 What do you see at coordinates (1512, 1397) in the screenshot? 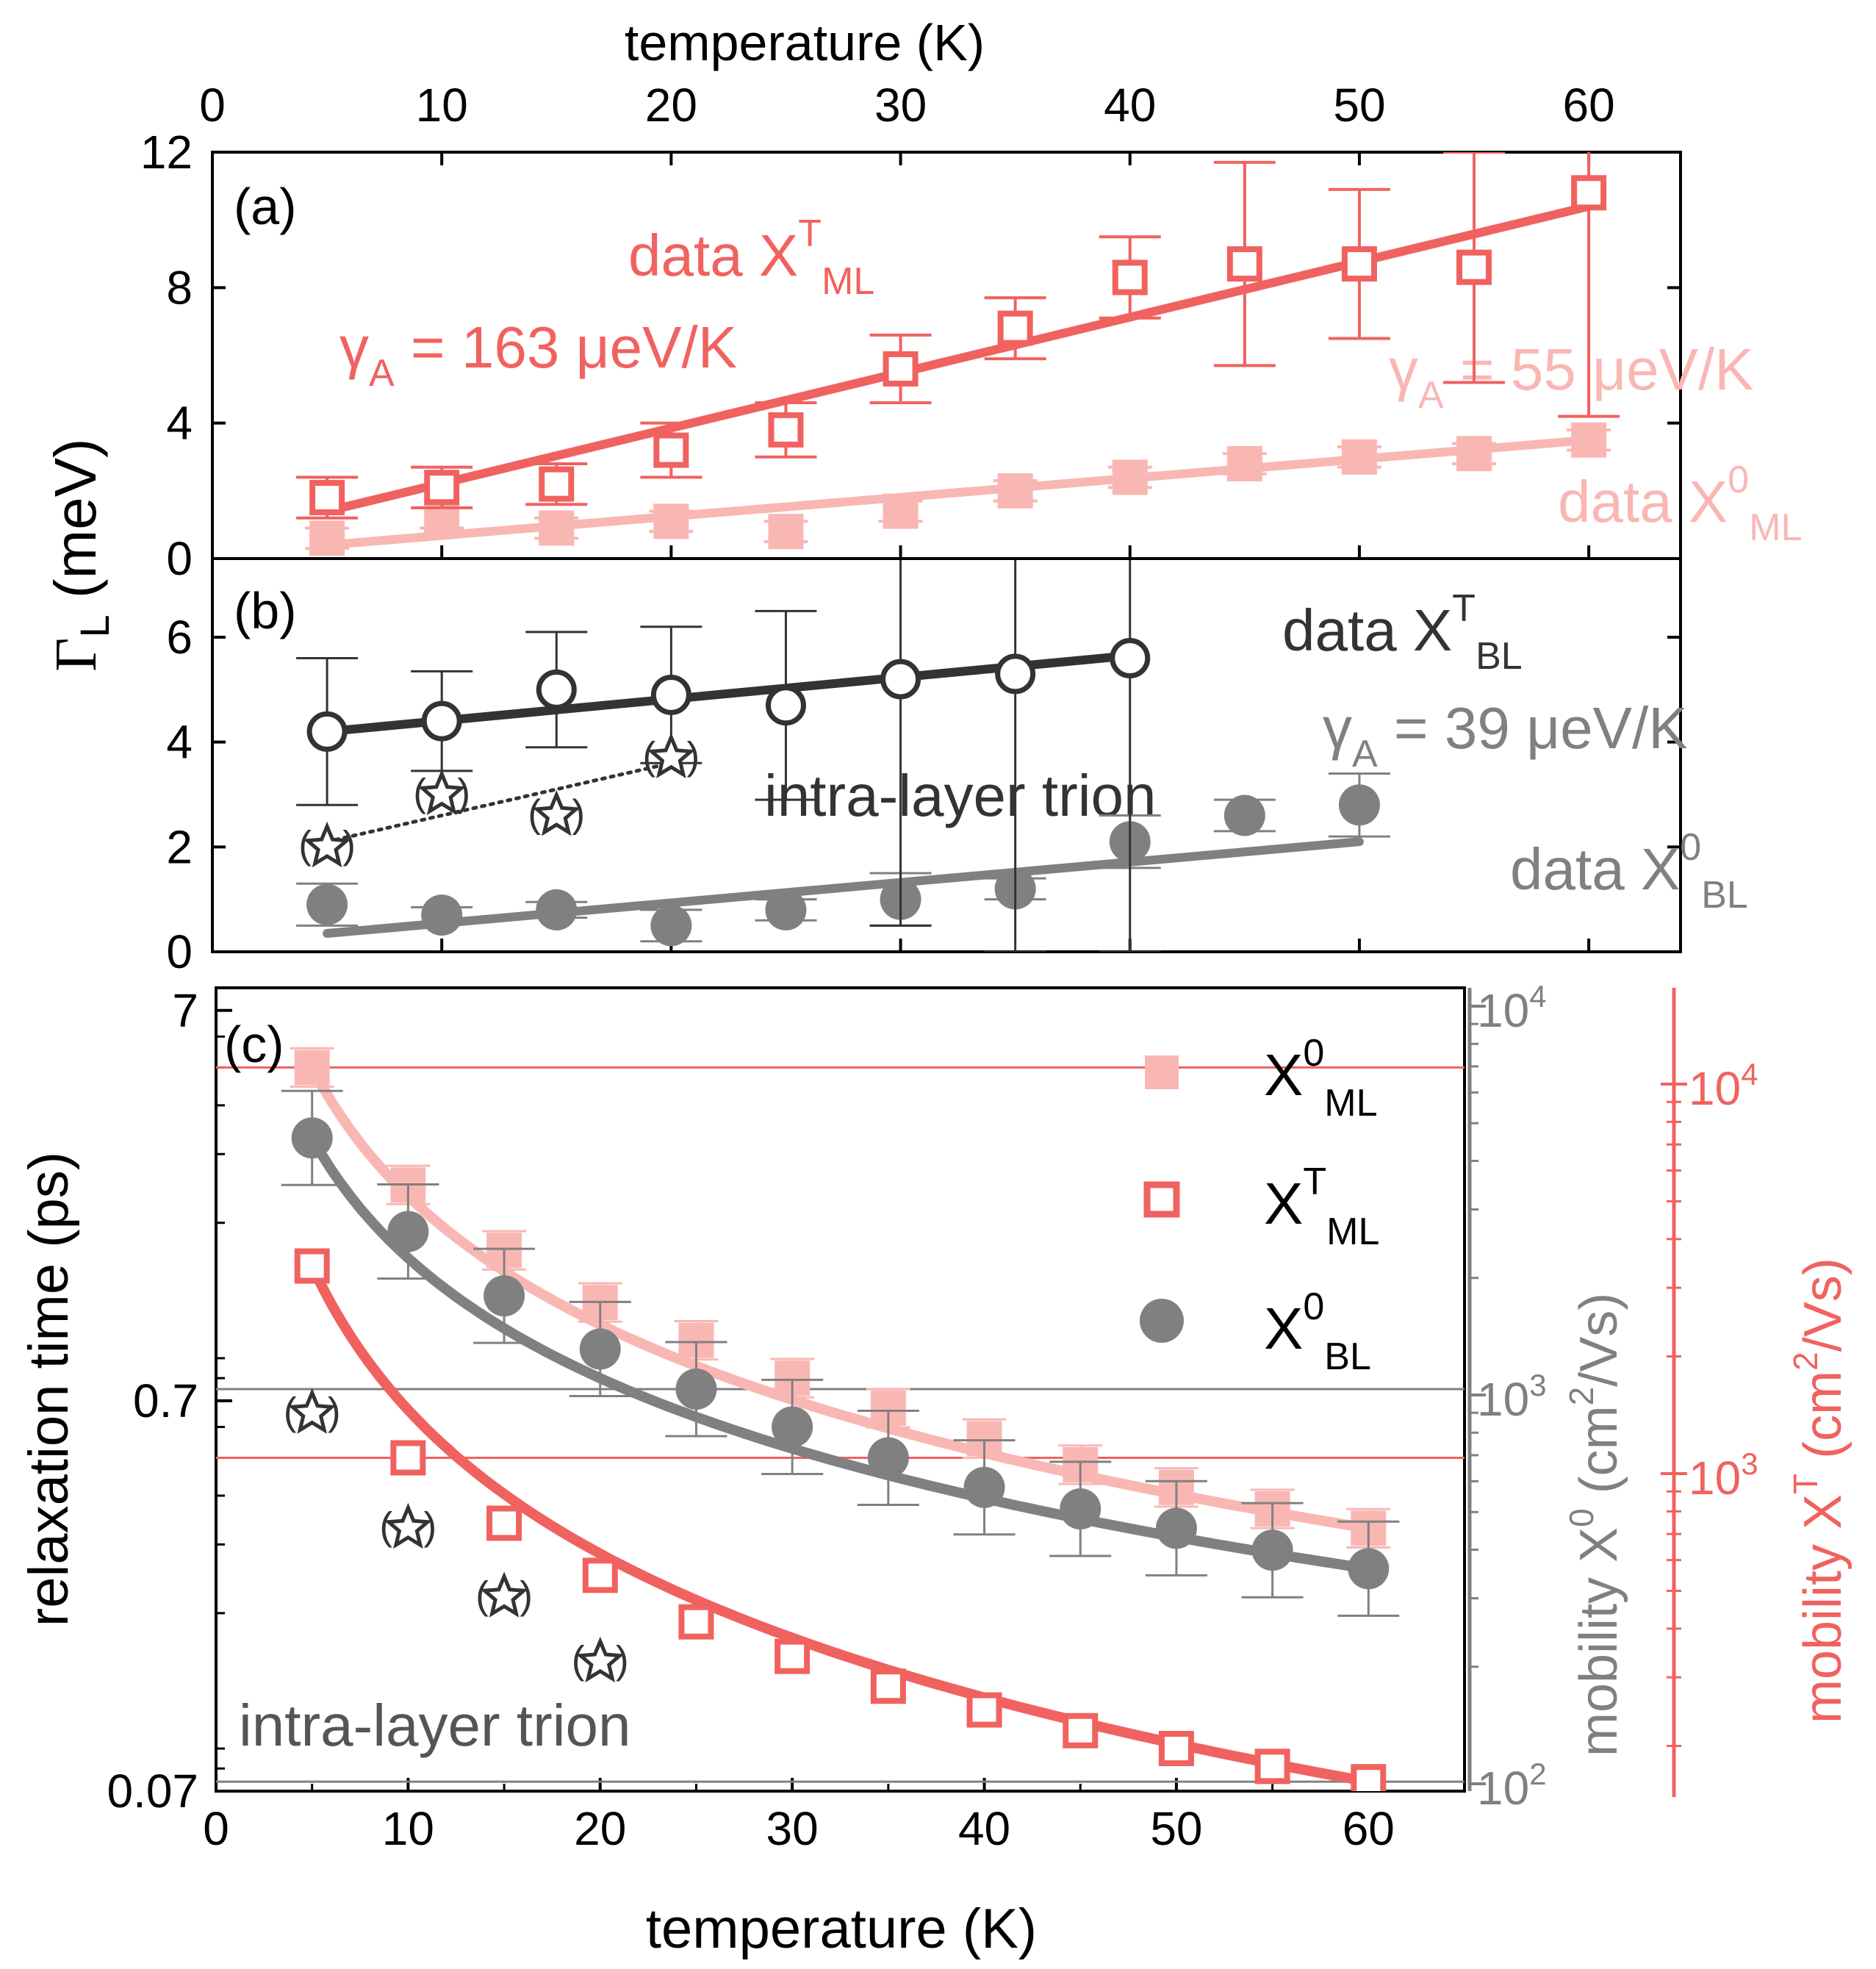
I see `mobility-x0-tick-label: 103` at bounding box center [1512, 1397].